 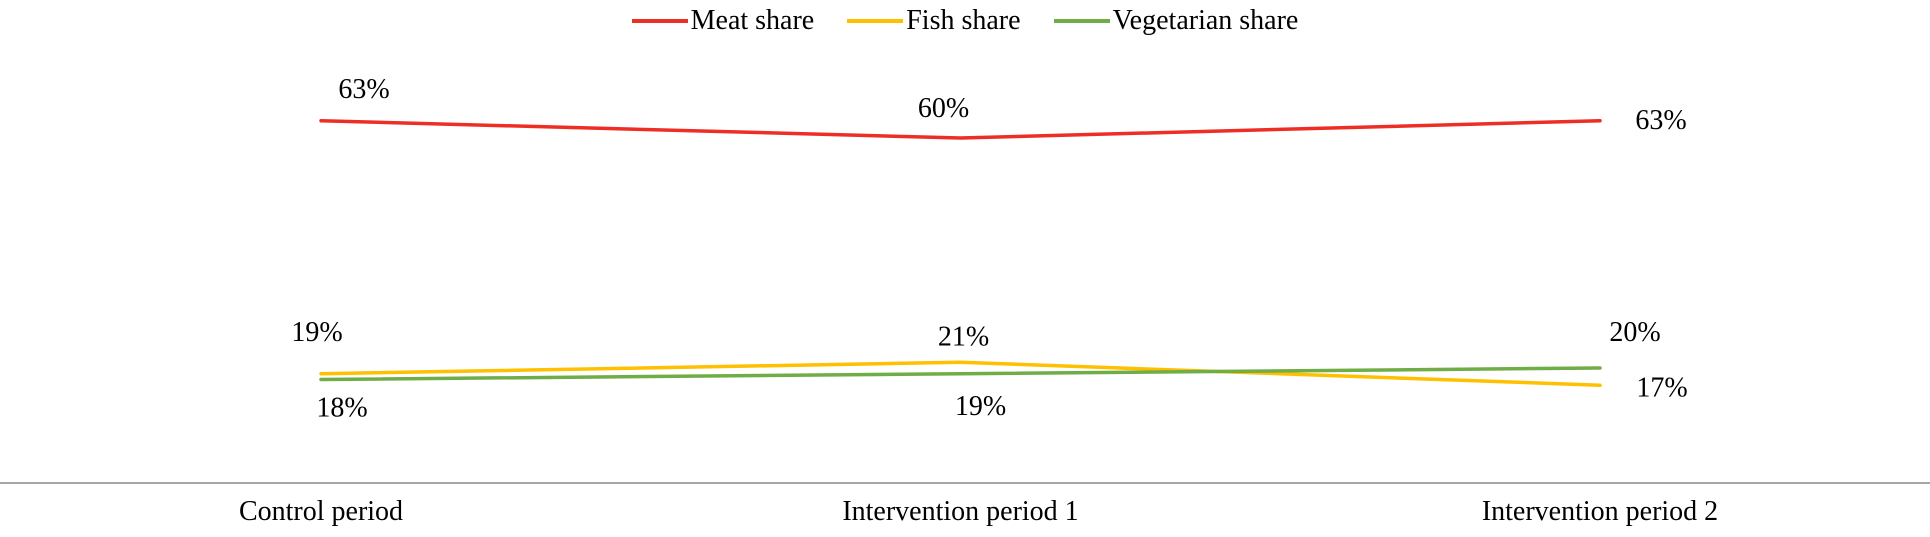 I want to click on legend-item-fish-share: Fish share, so click(x=934, y=21).